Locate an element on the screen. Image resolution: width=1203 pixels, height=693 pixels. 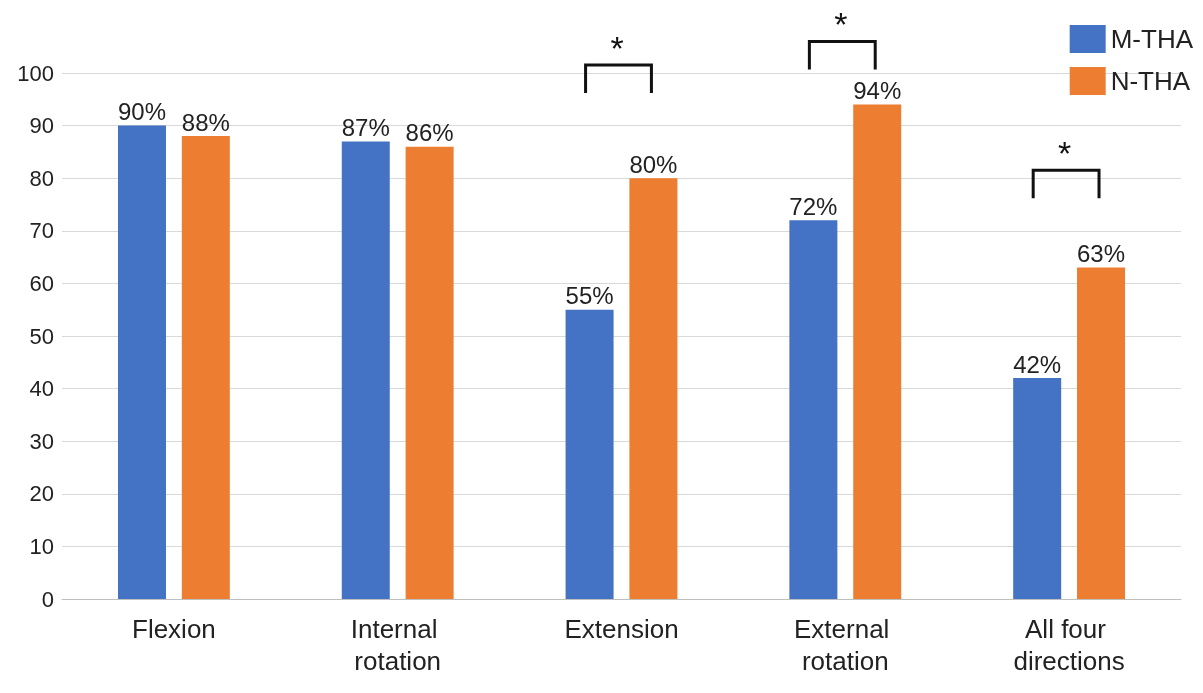
y-tick-label: 20 is located at coordinates (41, 494).